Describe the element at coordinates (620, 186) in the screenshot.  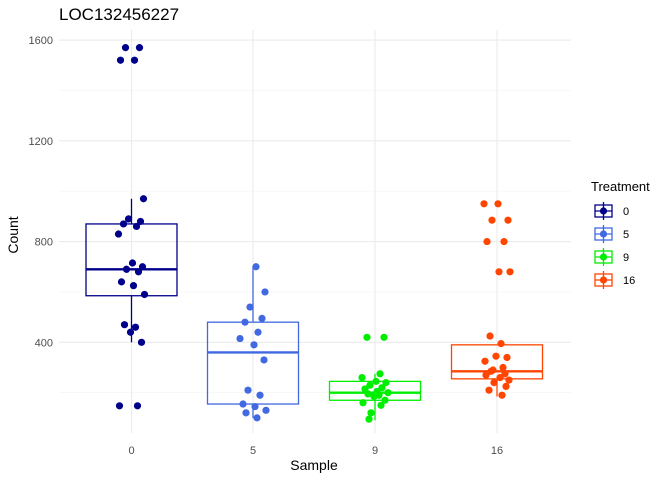
I see `legend-title: Treatment` at that location.